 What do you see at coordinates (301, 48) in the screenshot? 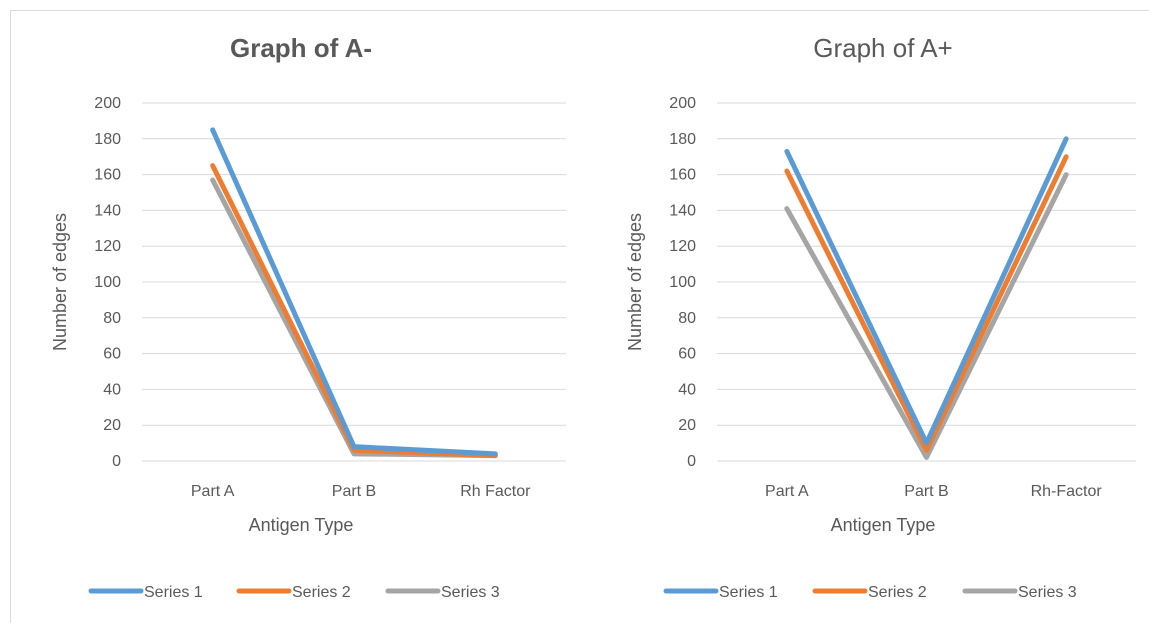
I see `chart-title: Graph of A-` at bounding box center [301, 48].